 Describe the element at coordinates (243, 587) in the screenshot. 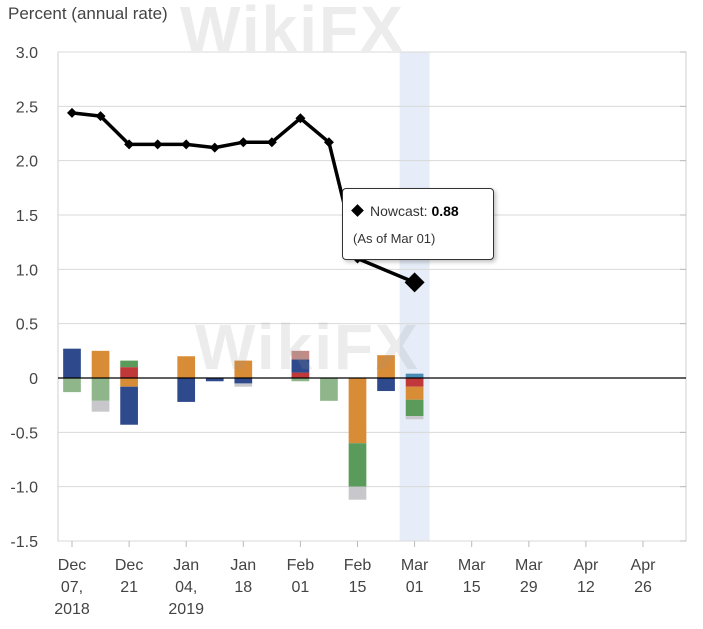

I see `x-tick-label: 18` at that location.